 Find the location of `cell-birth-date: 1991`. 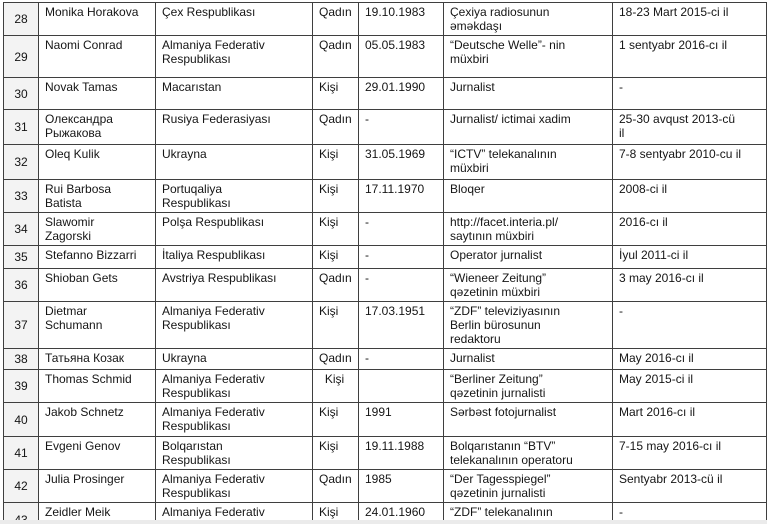

cell-birth-date: 1991 is located at coordinates (401, 419).